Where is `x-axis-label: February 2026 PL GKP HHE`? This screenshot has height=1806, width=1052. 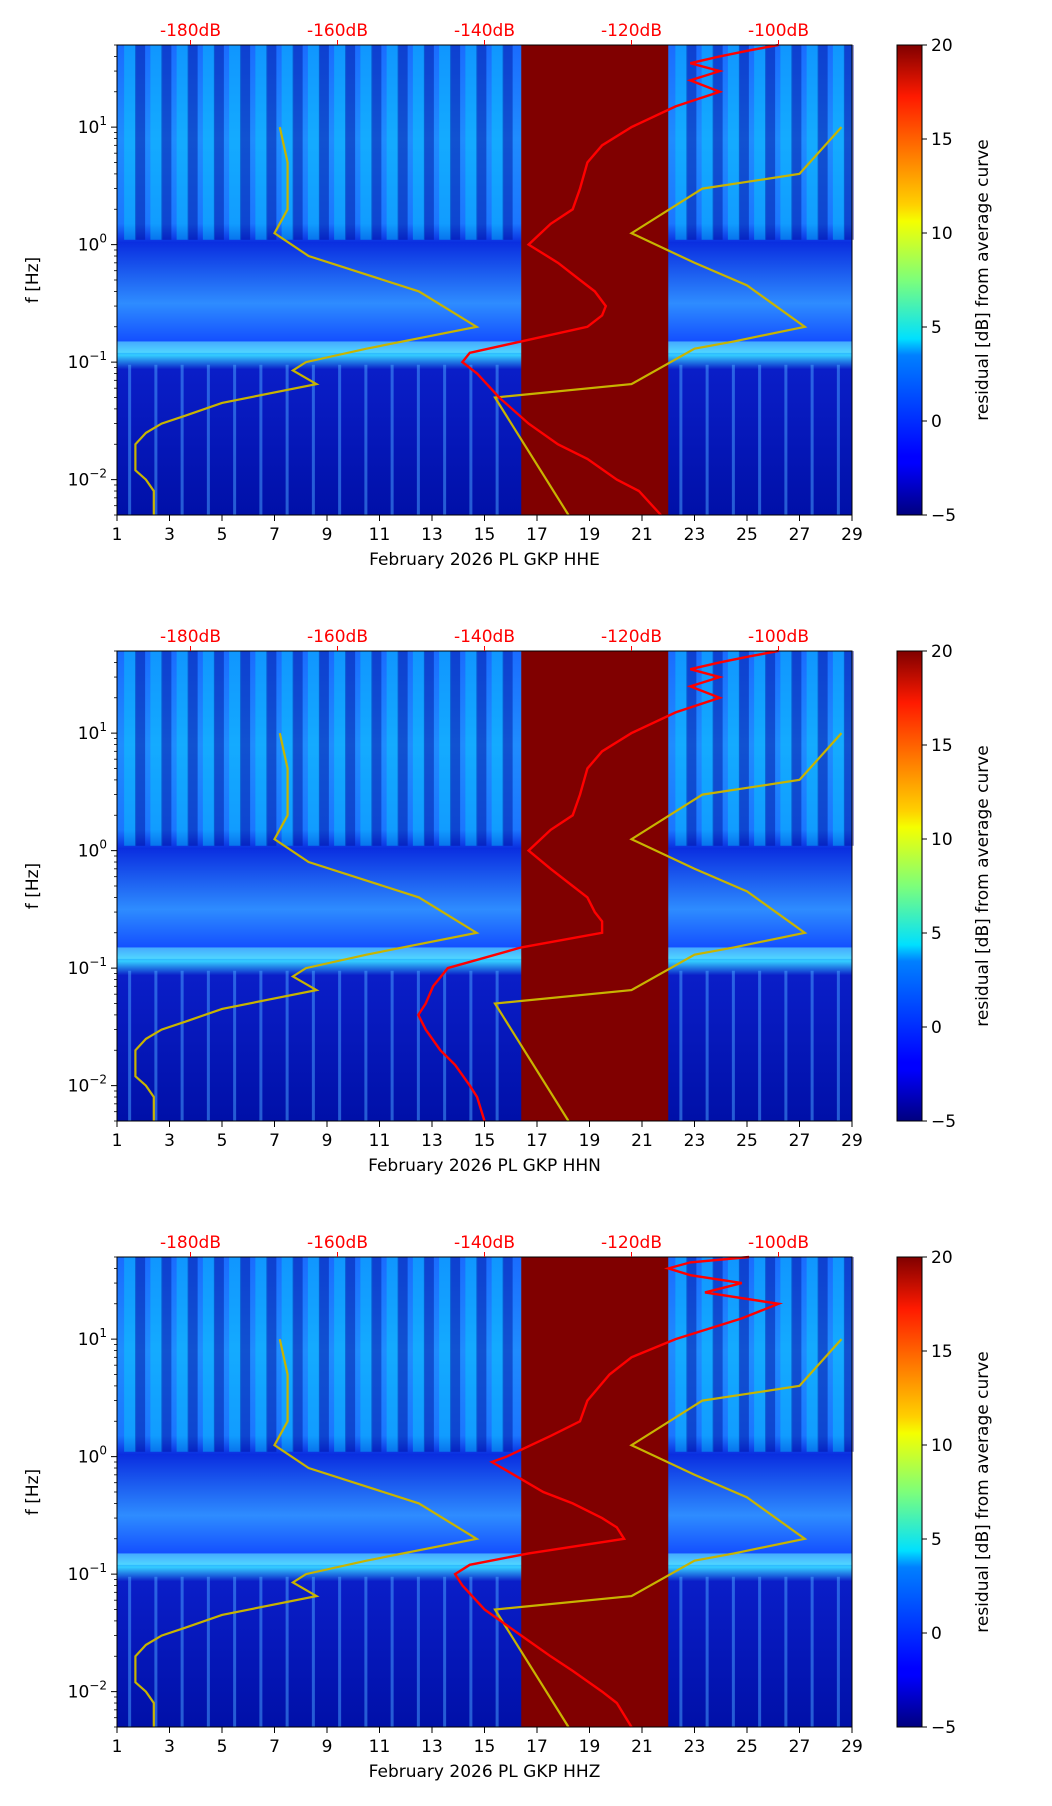 x-axis-label: February 2026 PL GKP HHE is located at coordinates (484, 560).